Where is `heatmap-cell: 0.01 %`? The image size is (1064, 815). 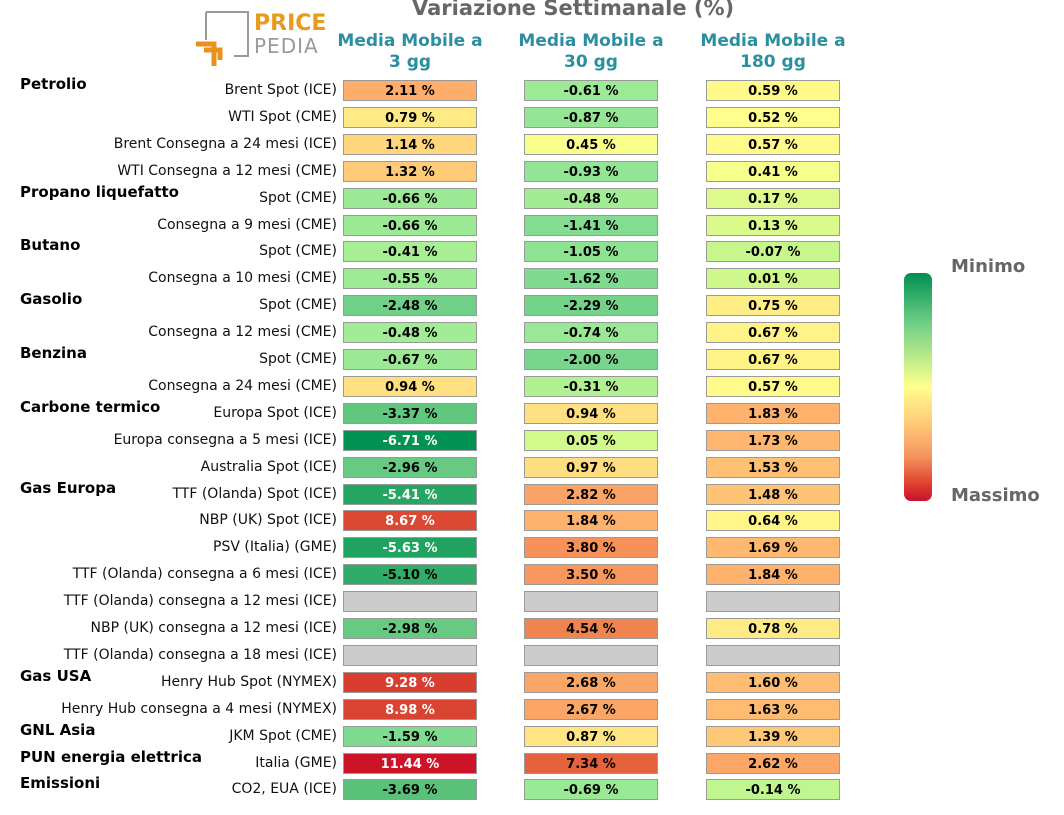
heatmap-cell: 0.01 % is located at coordinates (773, 279).